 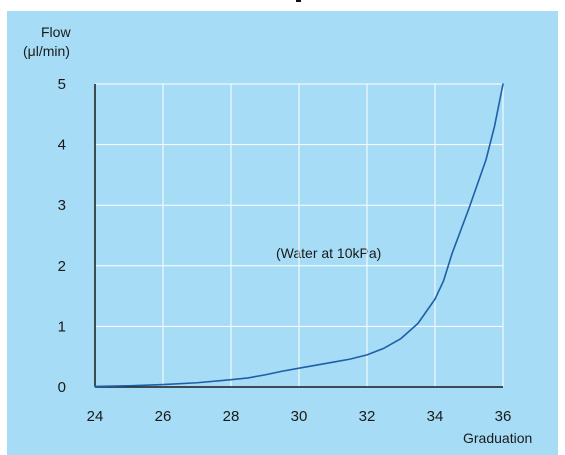 I want to click on y-tick-label-1: 1, so click(x=62, y=326).